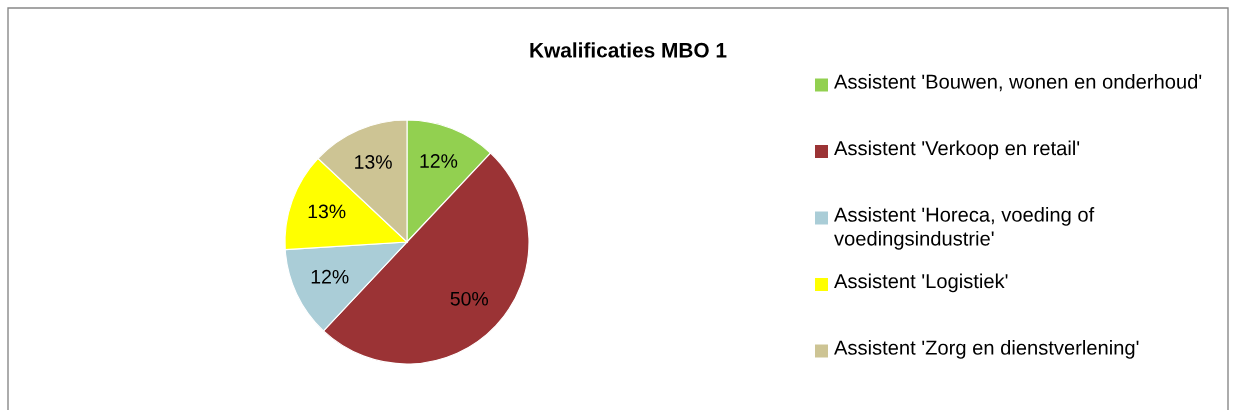 Image resolution: width=1237 pixels, height=410 pixels. What do you see at coordinates (628, 50) in the screenshot?
I see `chart-title: Kwalificaties MBO 1` at bounding box center [628, 50].